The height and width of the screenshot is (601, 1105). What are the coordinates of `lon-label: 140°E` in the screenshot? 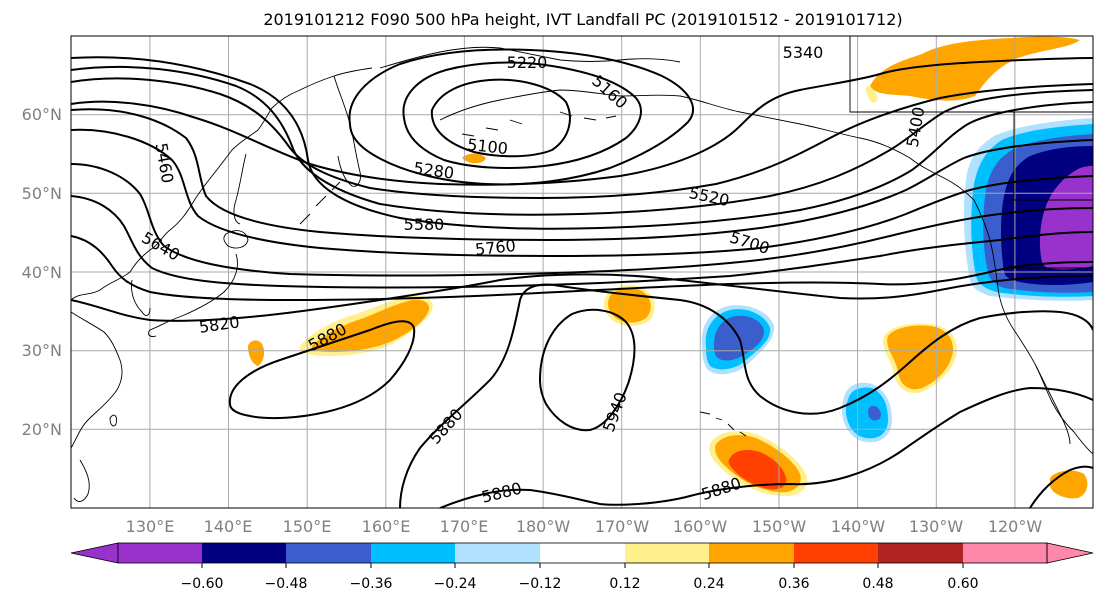 It's located at (228, 526).